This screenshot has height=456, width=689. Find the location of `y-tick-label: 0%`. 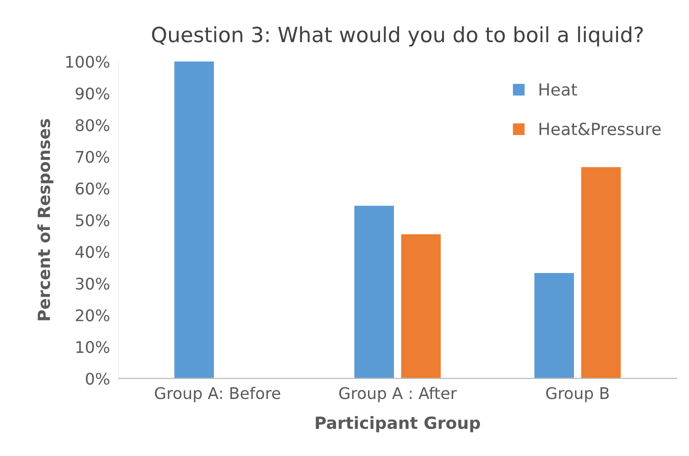

y-tick-label: 0% is located at coordinates (98, 378).